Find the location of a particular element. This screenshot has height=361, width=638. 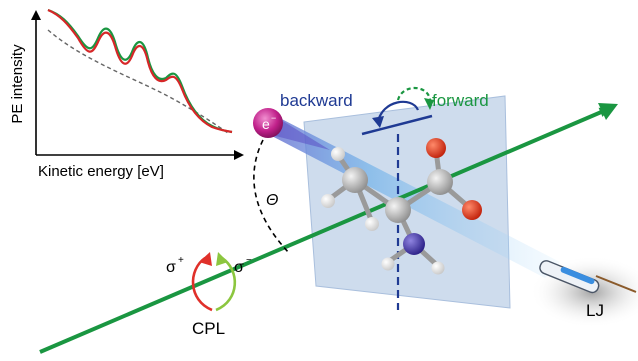

electron-charge: − is located at coordinates (273, 118).